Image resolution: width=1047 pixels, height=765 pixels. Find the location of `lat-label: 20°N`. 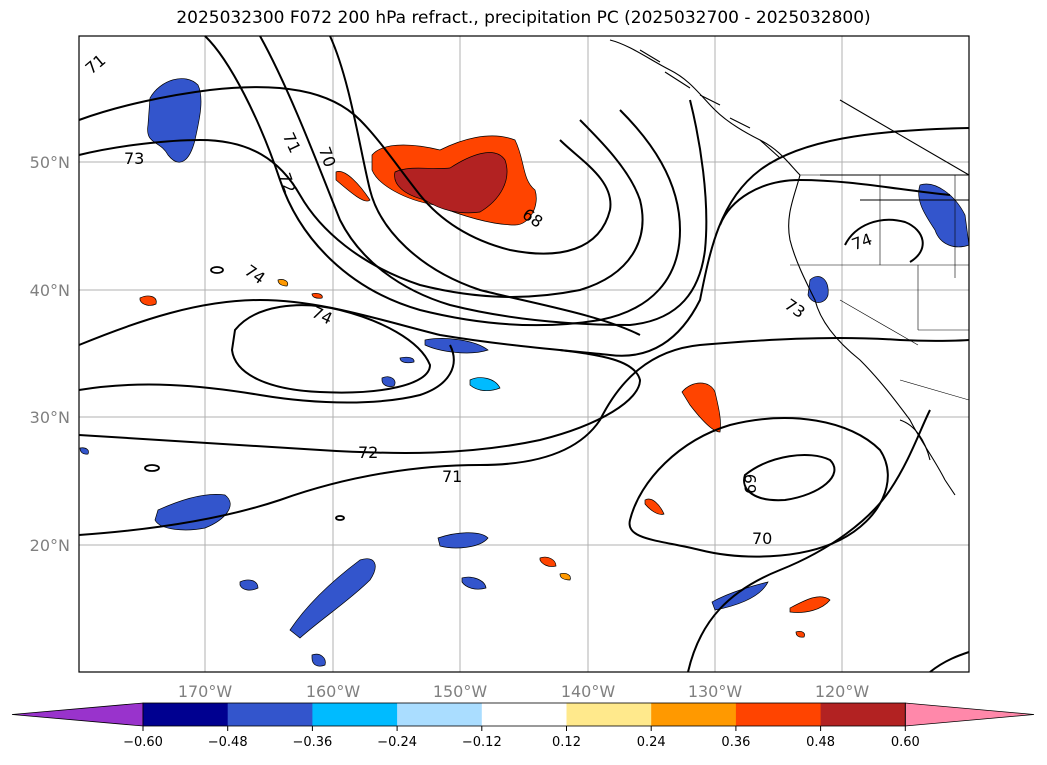

lat-label: 20°N is located at coordinates (50, 545).